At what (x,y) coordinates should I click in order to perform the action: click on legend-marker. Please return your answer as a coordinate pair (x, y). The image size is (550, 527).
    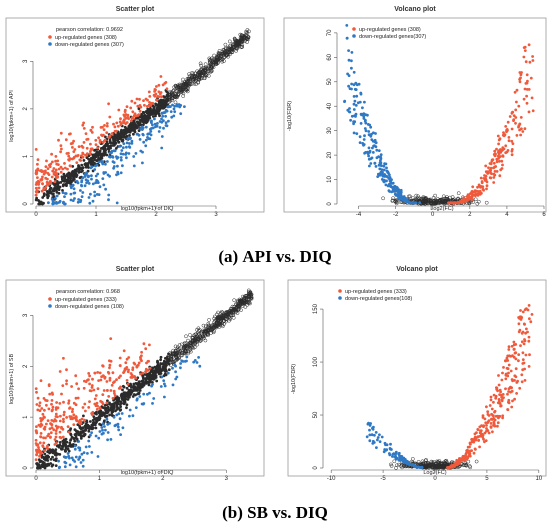
    Looking at the image, I should click on (340, 298).